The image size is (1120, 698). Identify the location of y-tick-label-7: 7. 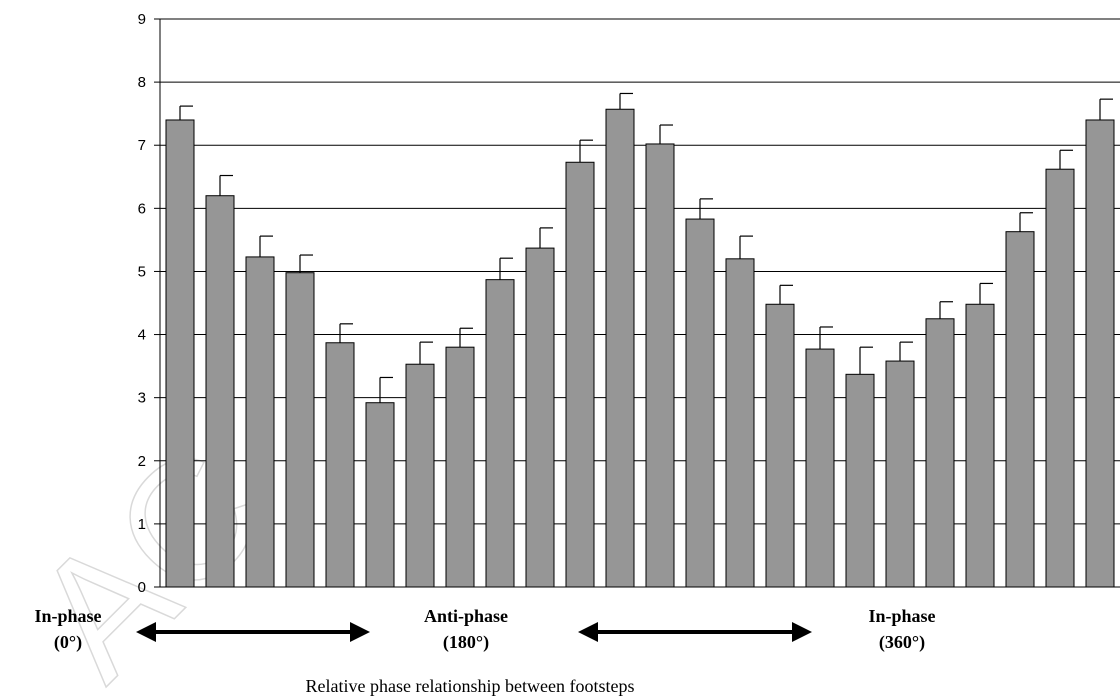
(142, 145).